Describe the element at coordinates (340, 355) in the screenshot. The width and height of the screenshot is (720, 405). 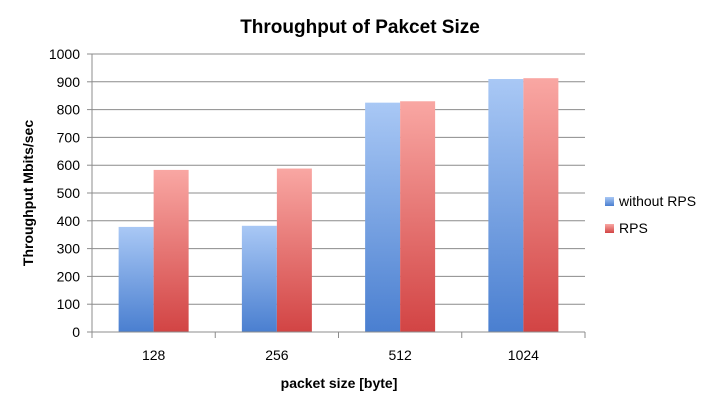
I see `x-tick-labels: 128 256 512 1024` at that location.